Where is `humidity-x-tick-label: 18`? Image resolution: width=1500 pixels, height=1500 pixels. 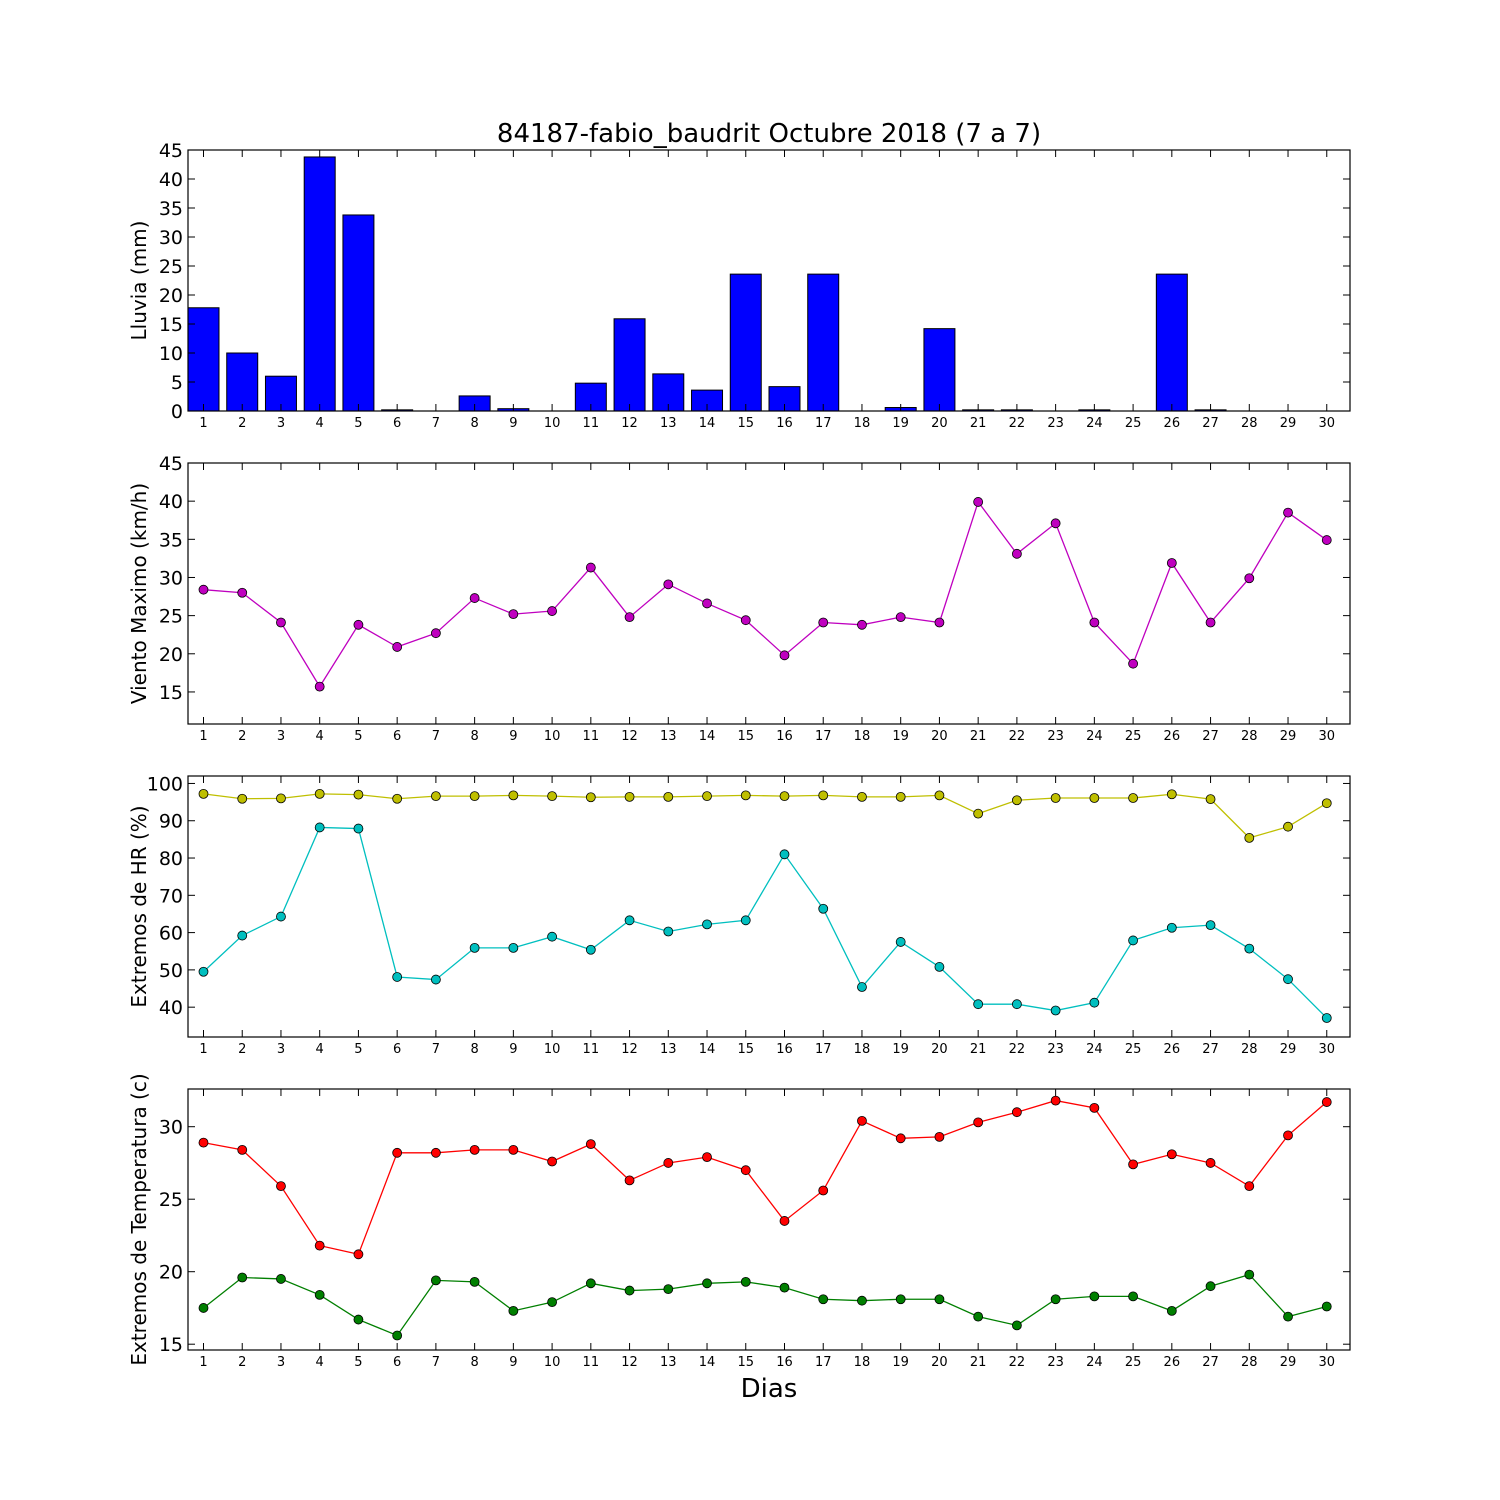 humidity-x-tick-label: 18 is located at coordinates (862, 1049).